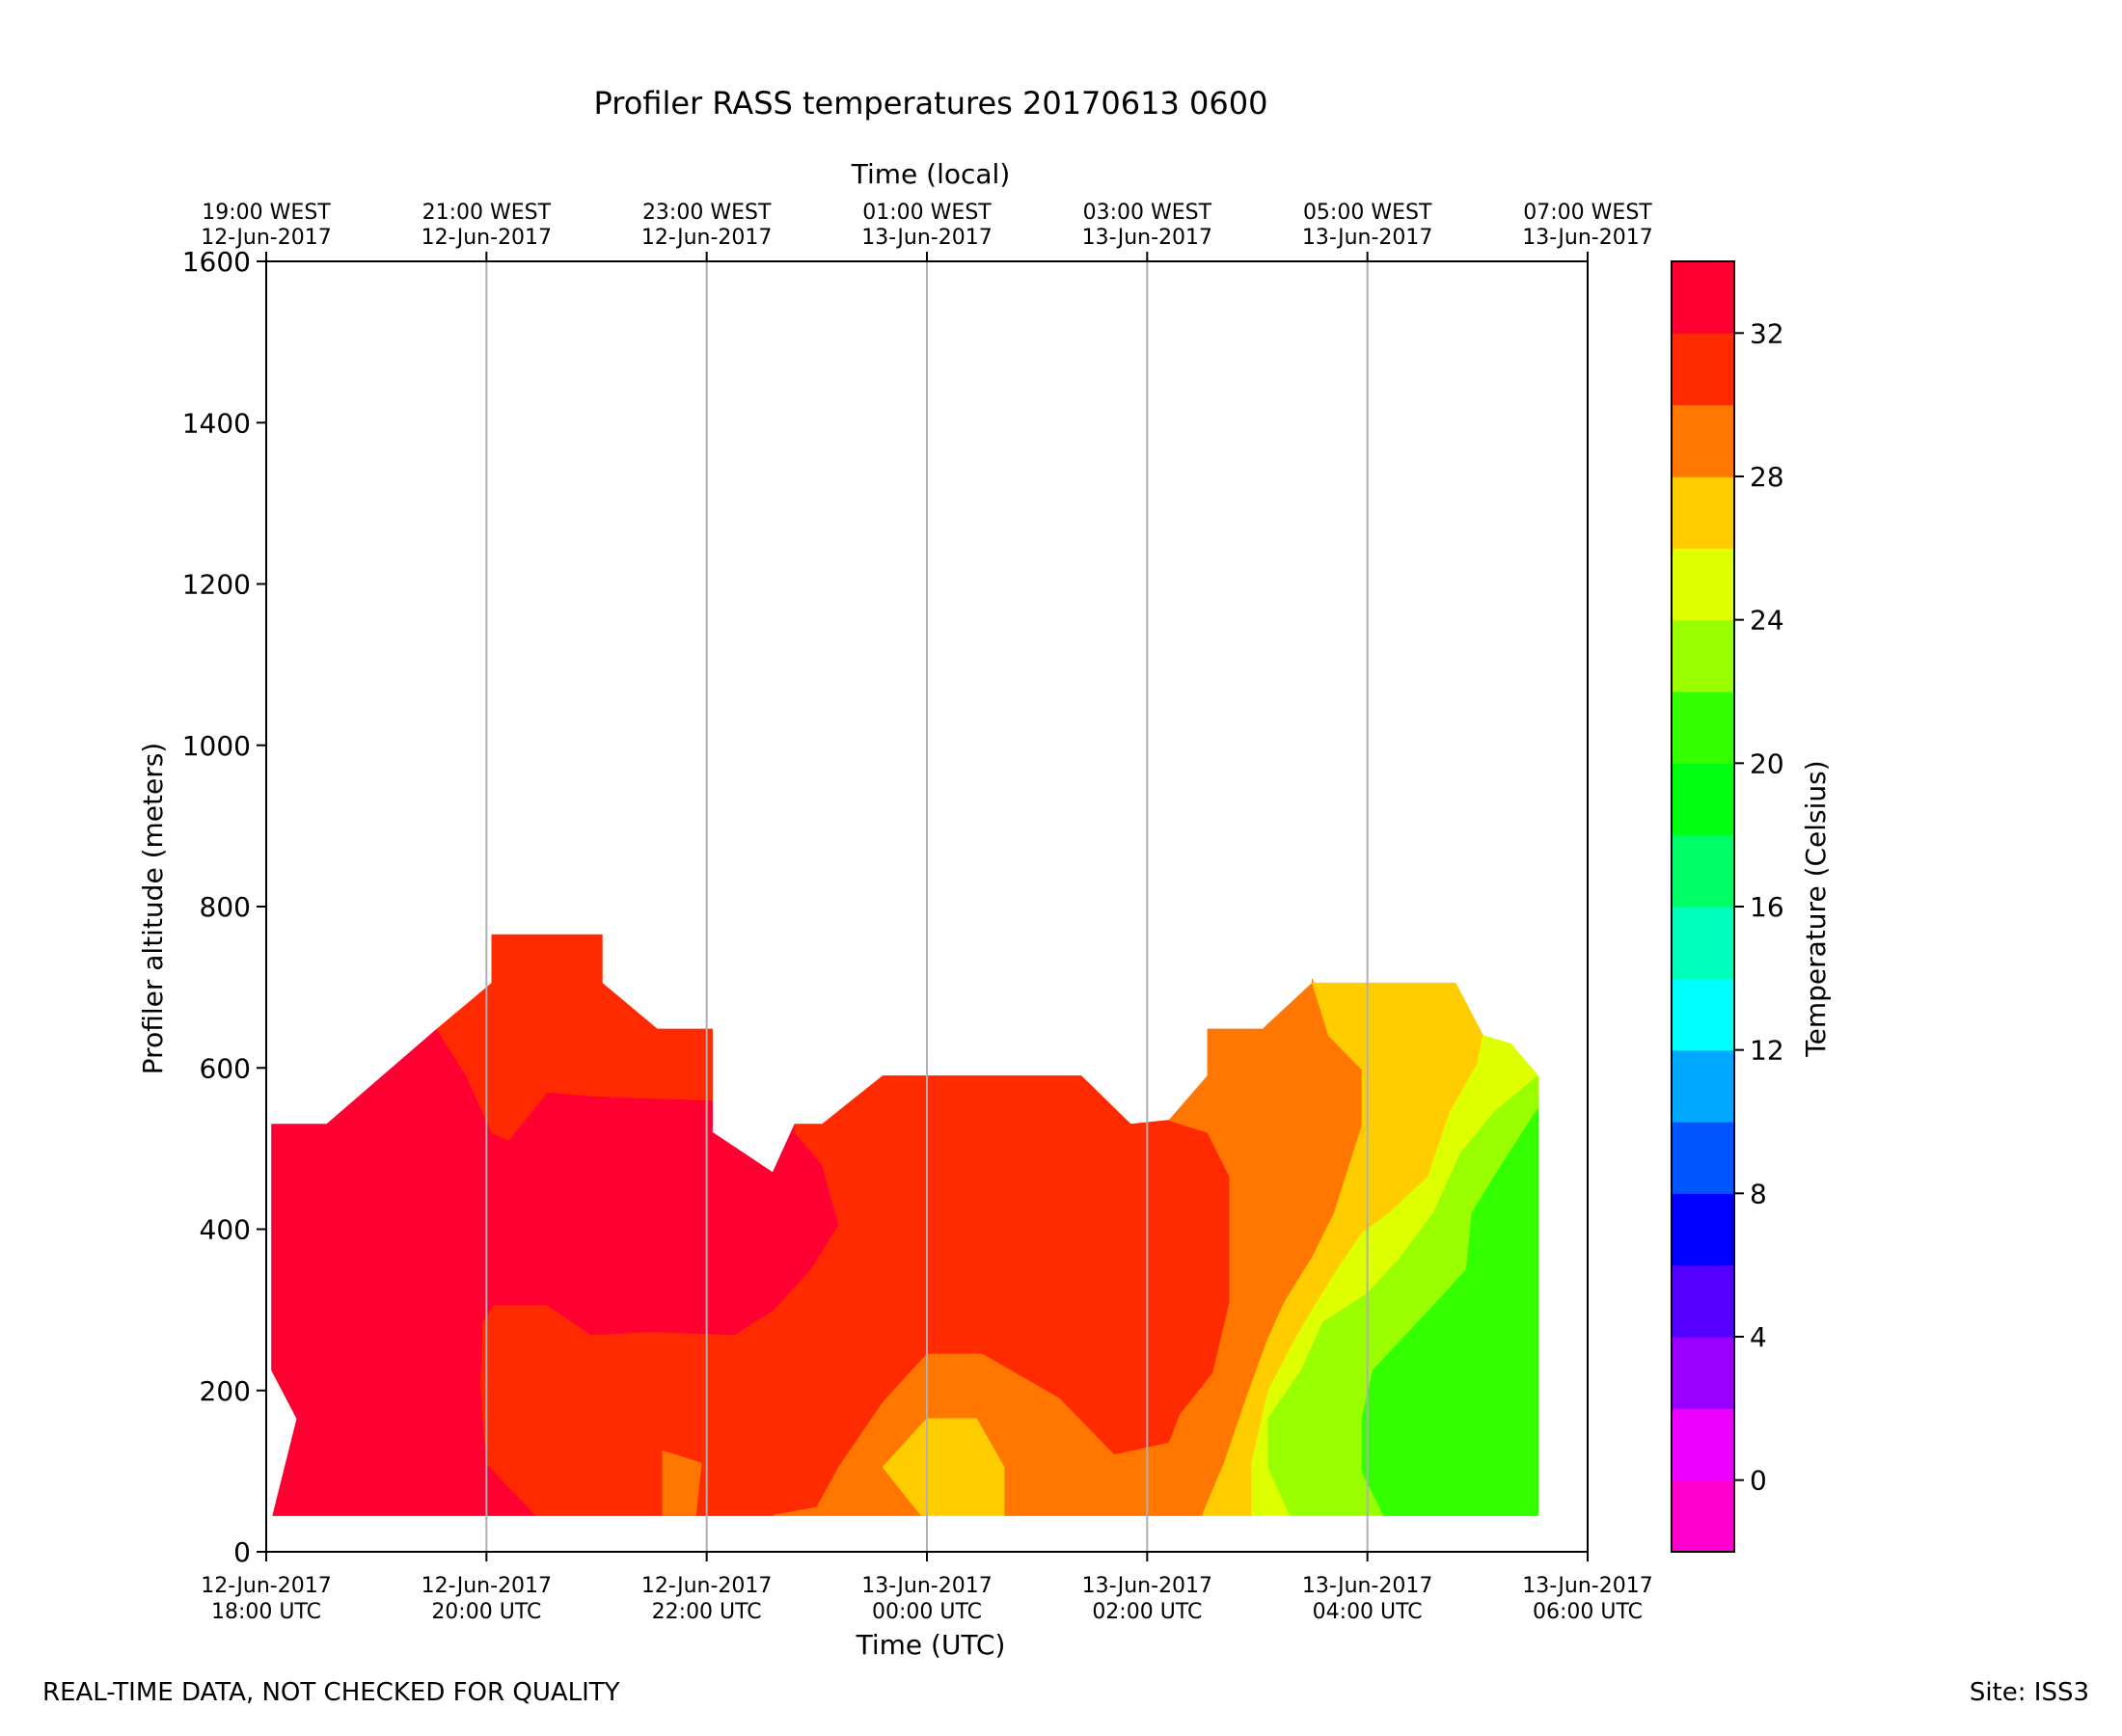  Describe the element at coordinates (931, 103) in the screenshot. I see `chart-title: Profiler RASS temperatures 20170613 0600` at that location.